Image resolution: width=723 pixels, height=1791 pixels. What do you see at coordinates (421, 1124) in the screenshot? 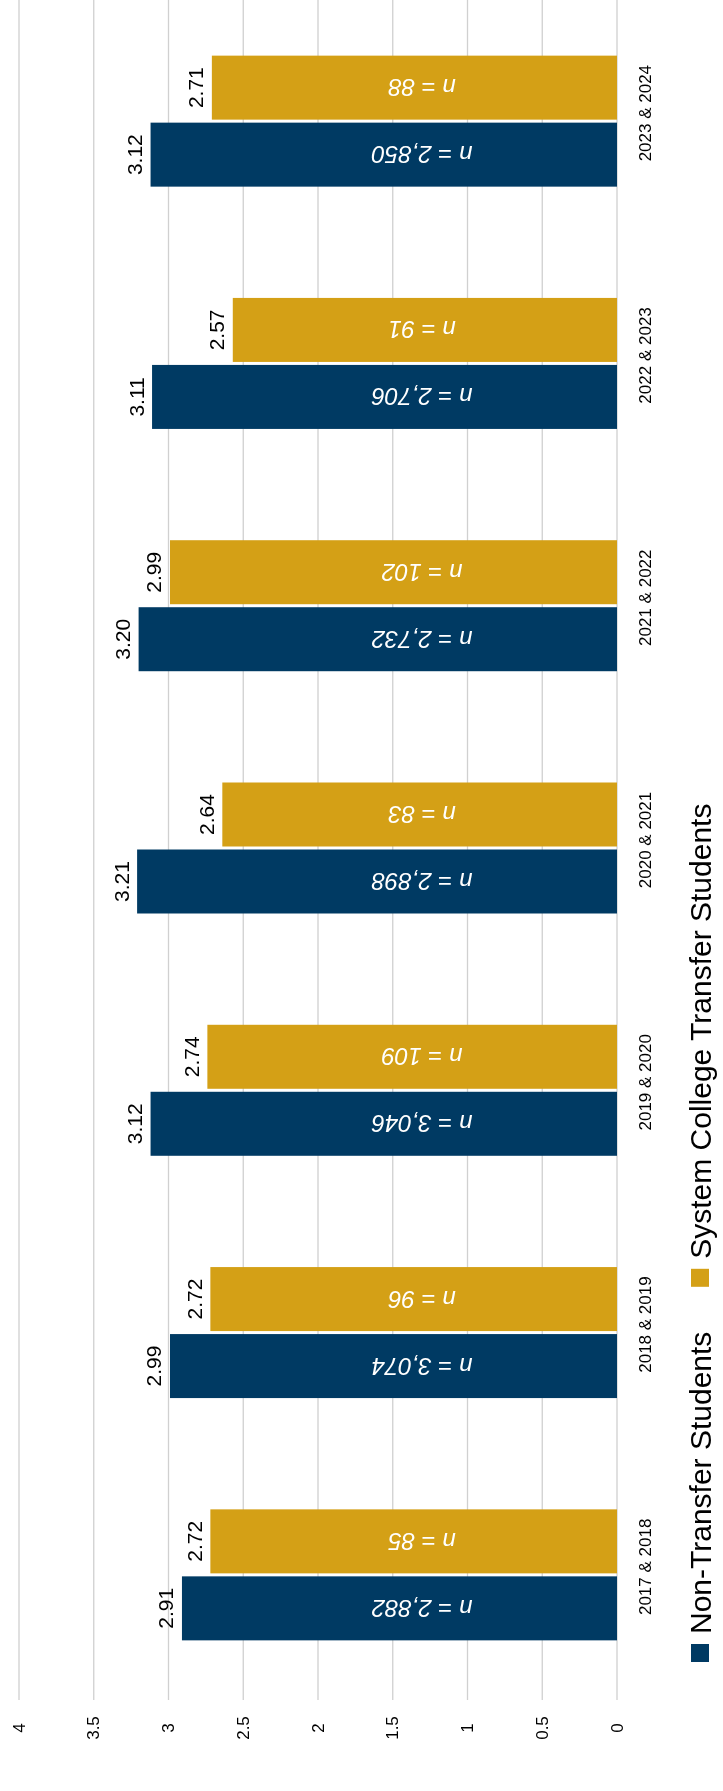
I see `annotation: n = 3,046` at bounding box center [421, 1124].